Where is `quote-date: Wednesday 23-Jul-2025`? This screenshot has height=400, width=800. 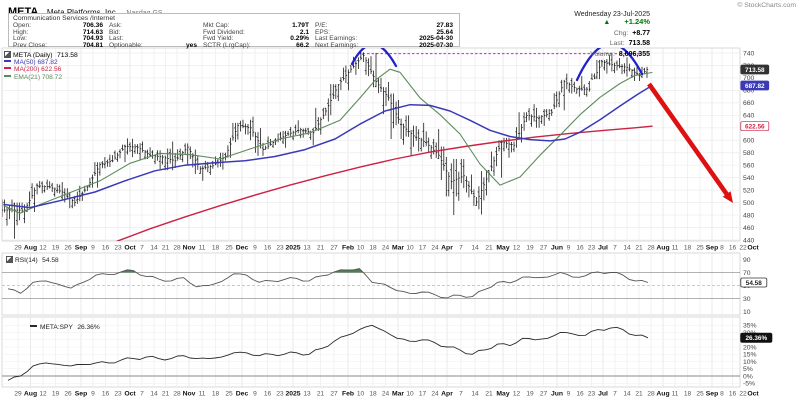
quote-date: Wednesday 23-Jul-2025 is located at coordinates (612, 14).